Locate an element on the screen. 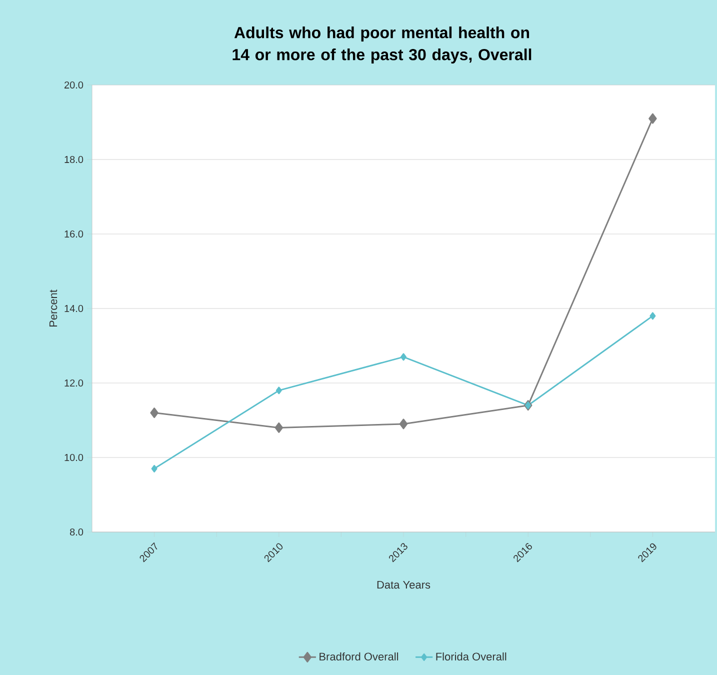 This screenshot has width=717, height=675. y-tick-label: 18.0 is located at coordinates (74, 160).